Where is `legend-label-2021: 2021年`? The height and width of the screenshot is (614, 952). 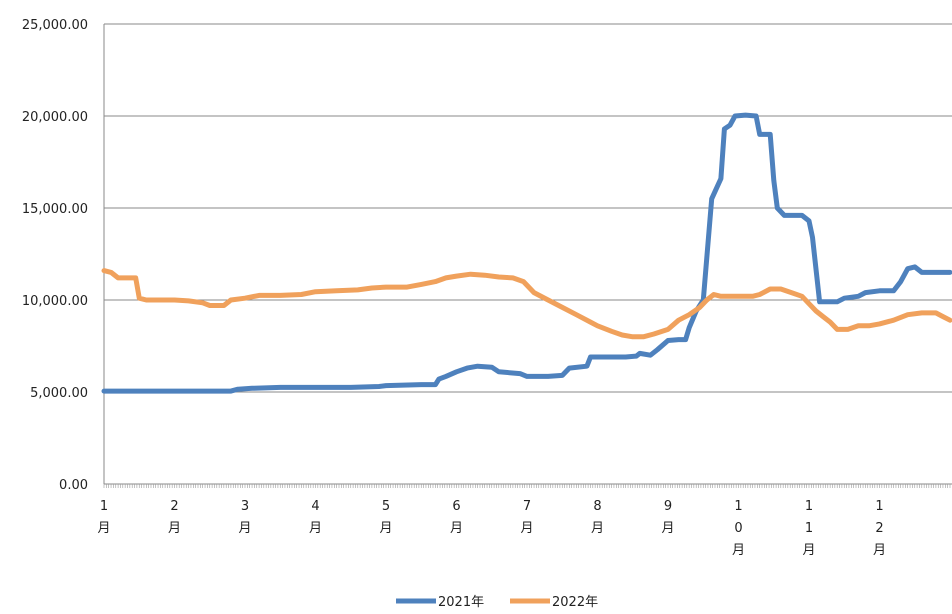
legend-label-2021: 2021年 is located at coordinates (461, 602).